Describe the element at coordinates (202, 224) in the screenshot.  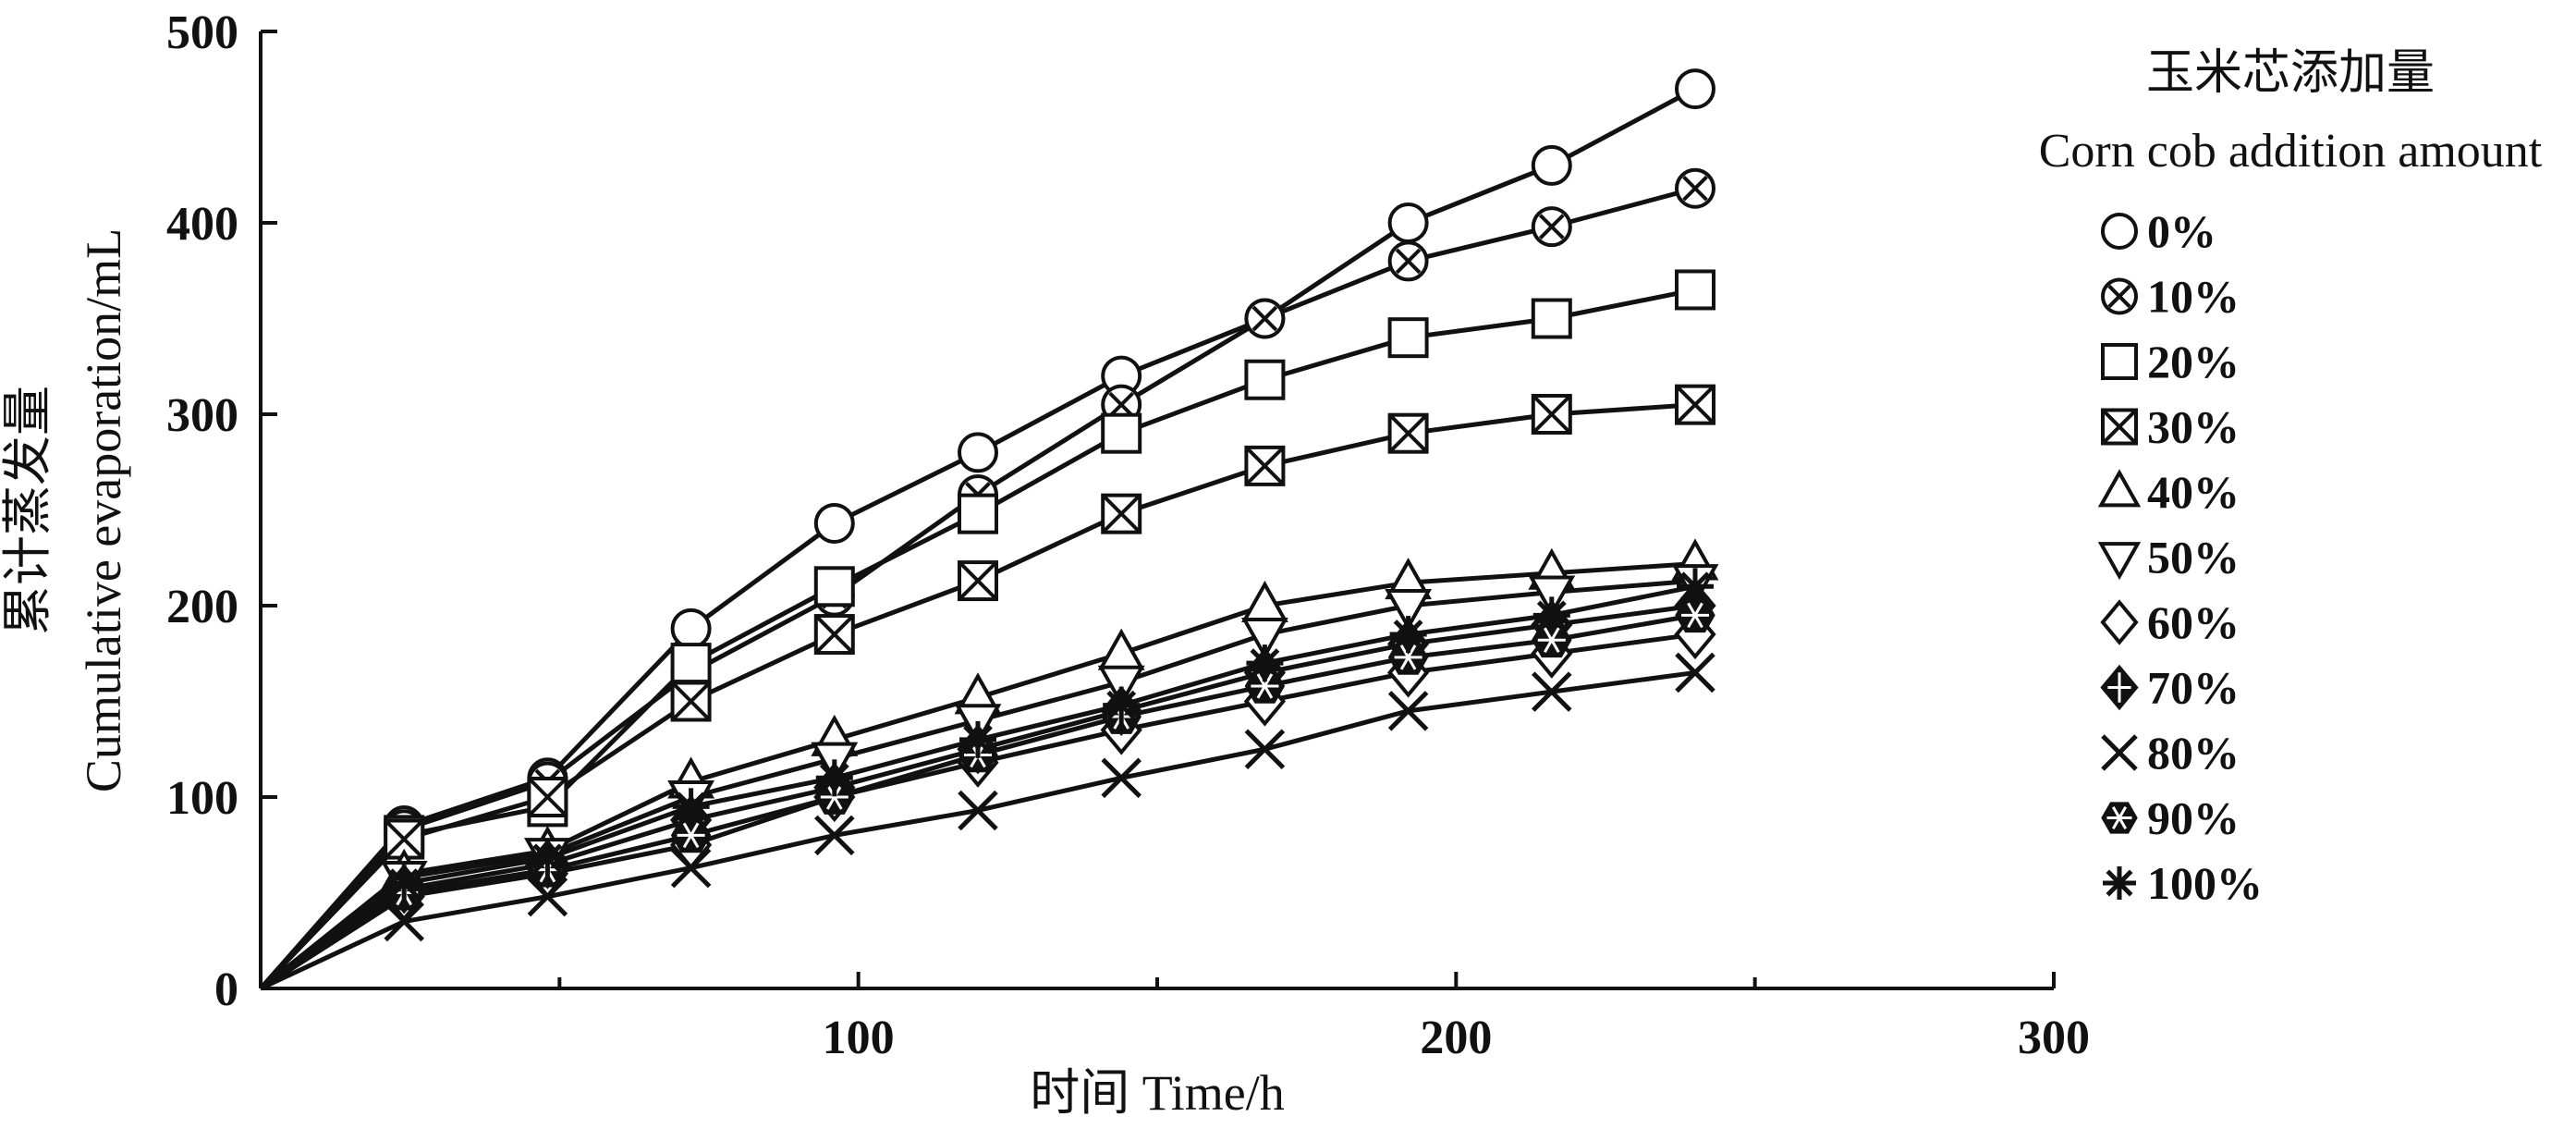
I see `y-tick-label: 400` at that location.